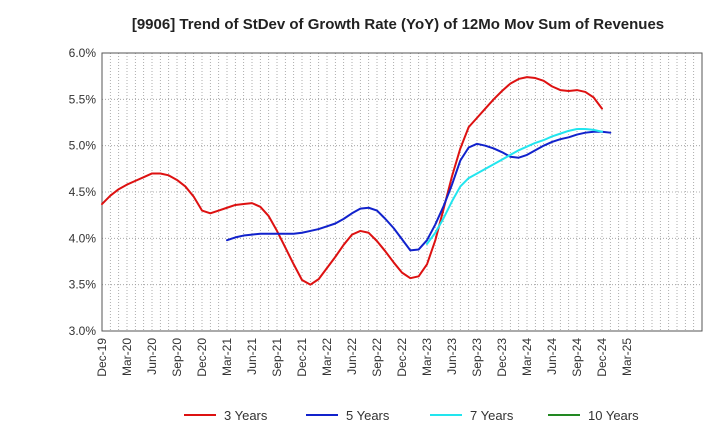  I want to click on series-line-7-years, so click(514, 186).